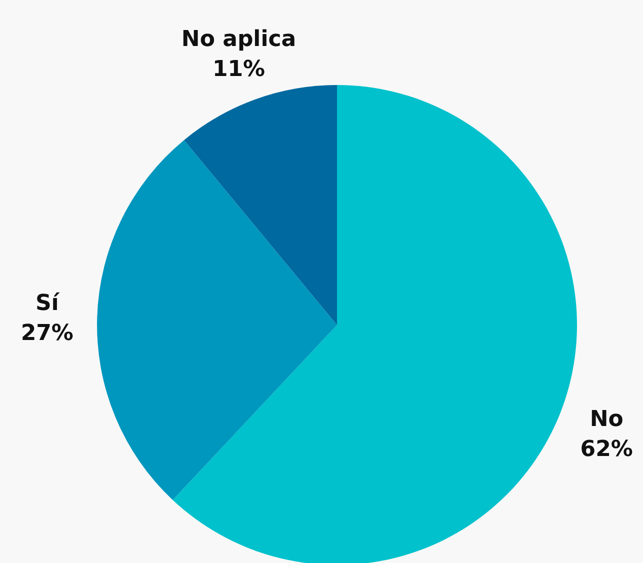 This screenshot has height=563, width=643. I want to click on slice-label: No aplica, so click(238, 39).